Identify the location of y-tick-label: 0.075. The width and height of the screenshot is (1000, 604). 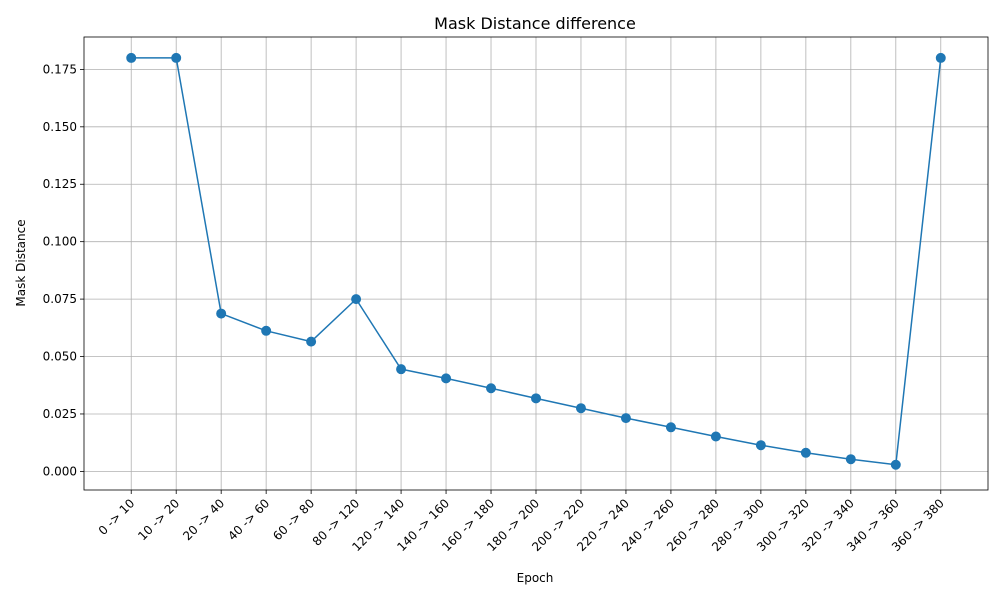
(60, 299).